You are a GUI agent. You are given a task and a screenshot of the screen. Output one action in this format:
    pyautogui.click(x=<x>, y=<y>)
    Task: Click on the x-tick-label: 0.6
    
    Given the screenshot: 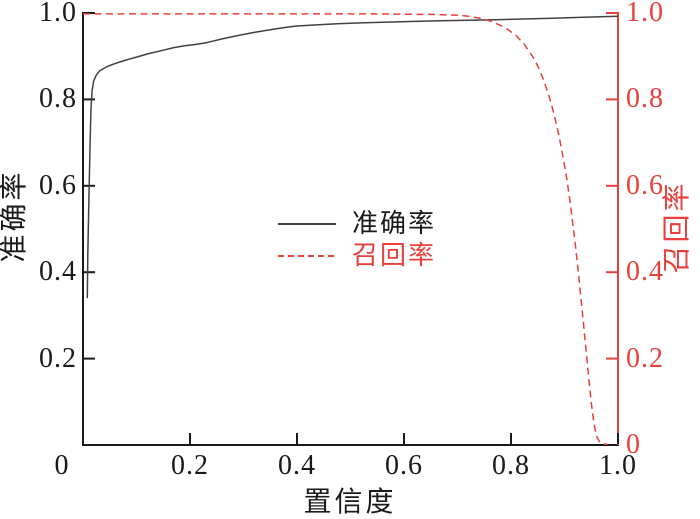 What is the action you would take?
    pyautogui.click(x=404, y=465)
    